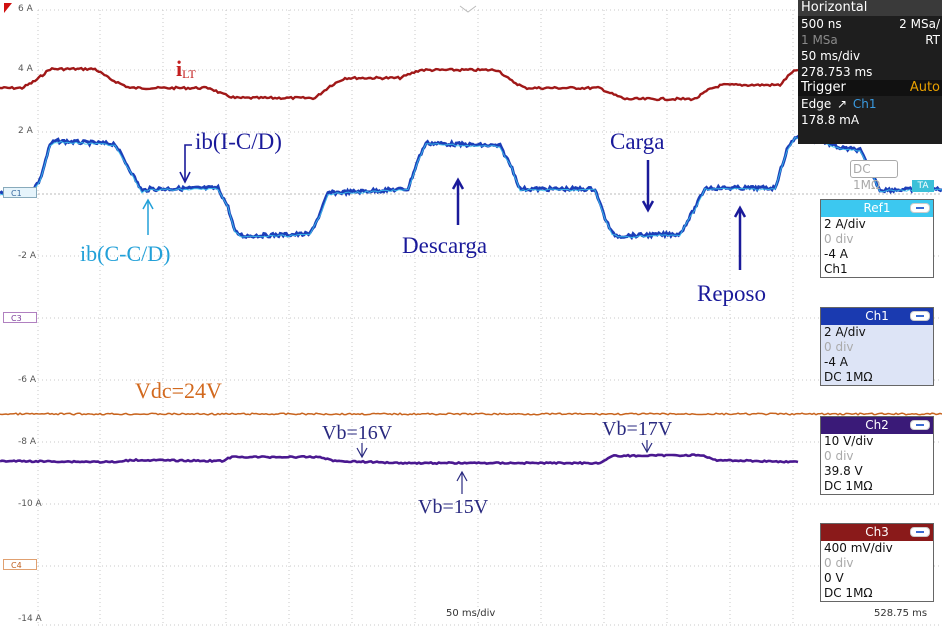 The width and height of the screenshot is (942, 630). I want to click on ref1-scale: 2 A/div, so click(845, 224).